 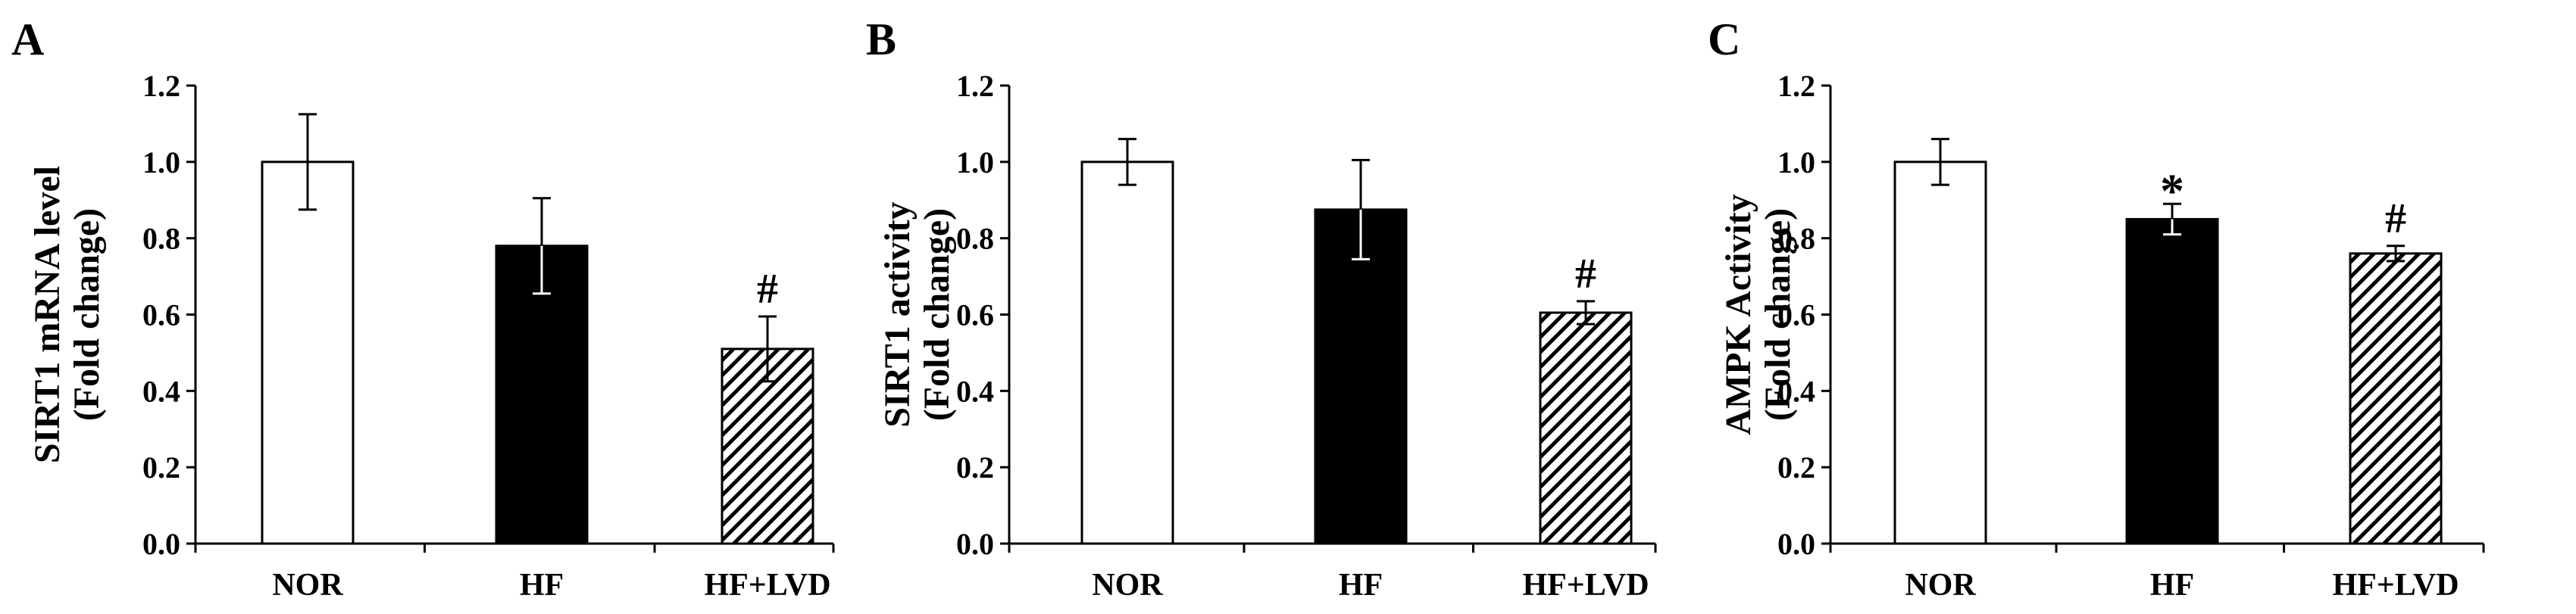 I want to click on y-axis-title: SIRT1 activity, so click(x=897, y=314).